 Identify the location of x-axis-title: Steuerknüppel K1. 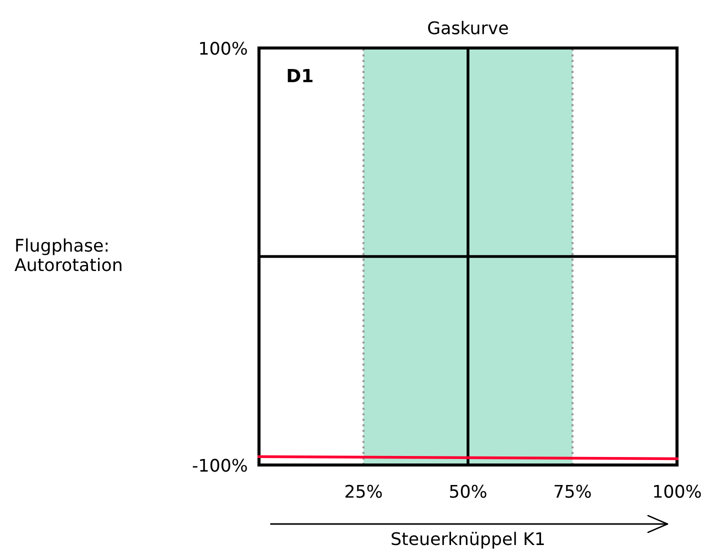
(468, 540).